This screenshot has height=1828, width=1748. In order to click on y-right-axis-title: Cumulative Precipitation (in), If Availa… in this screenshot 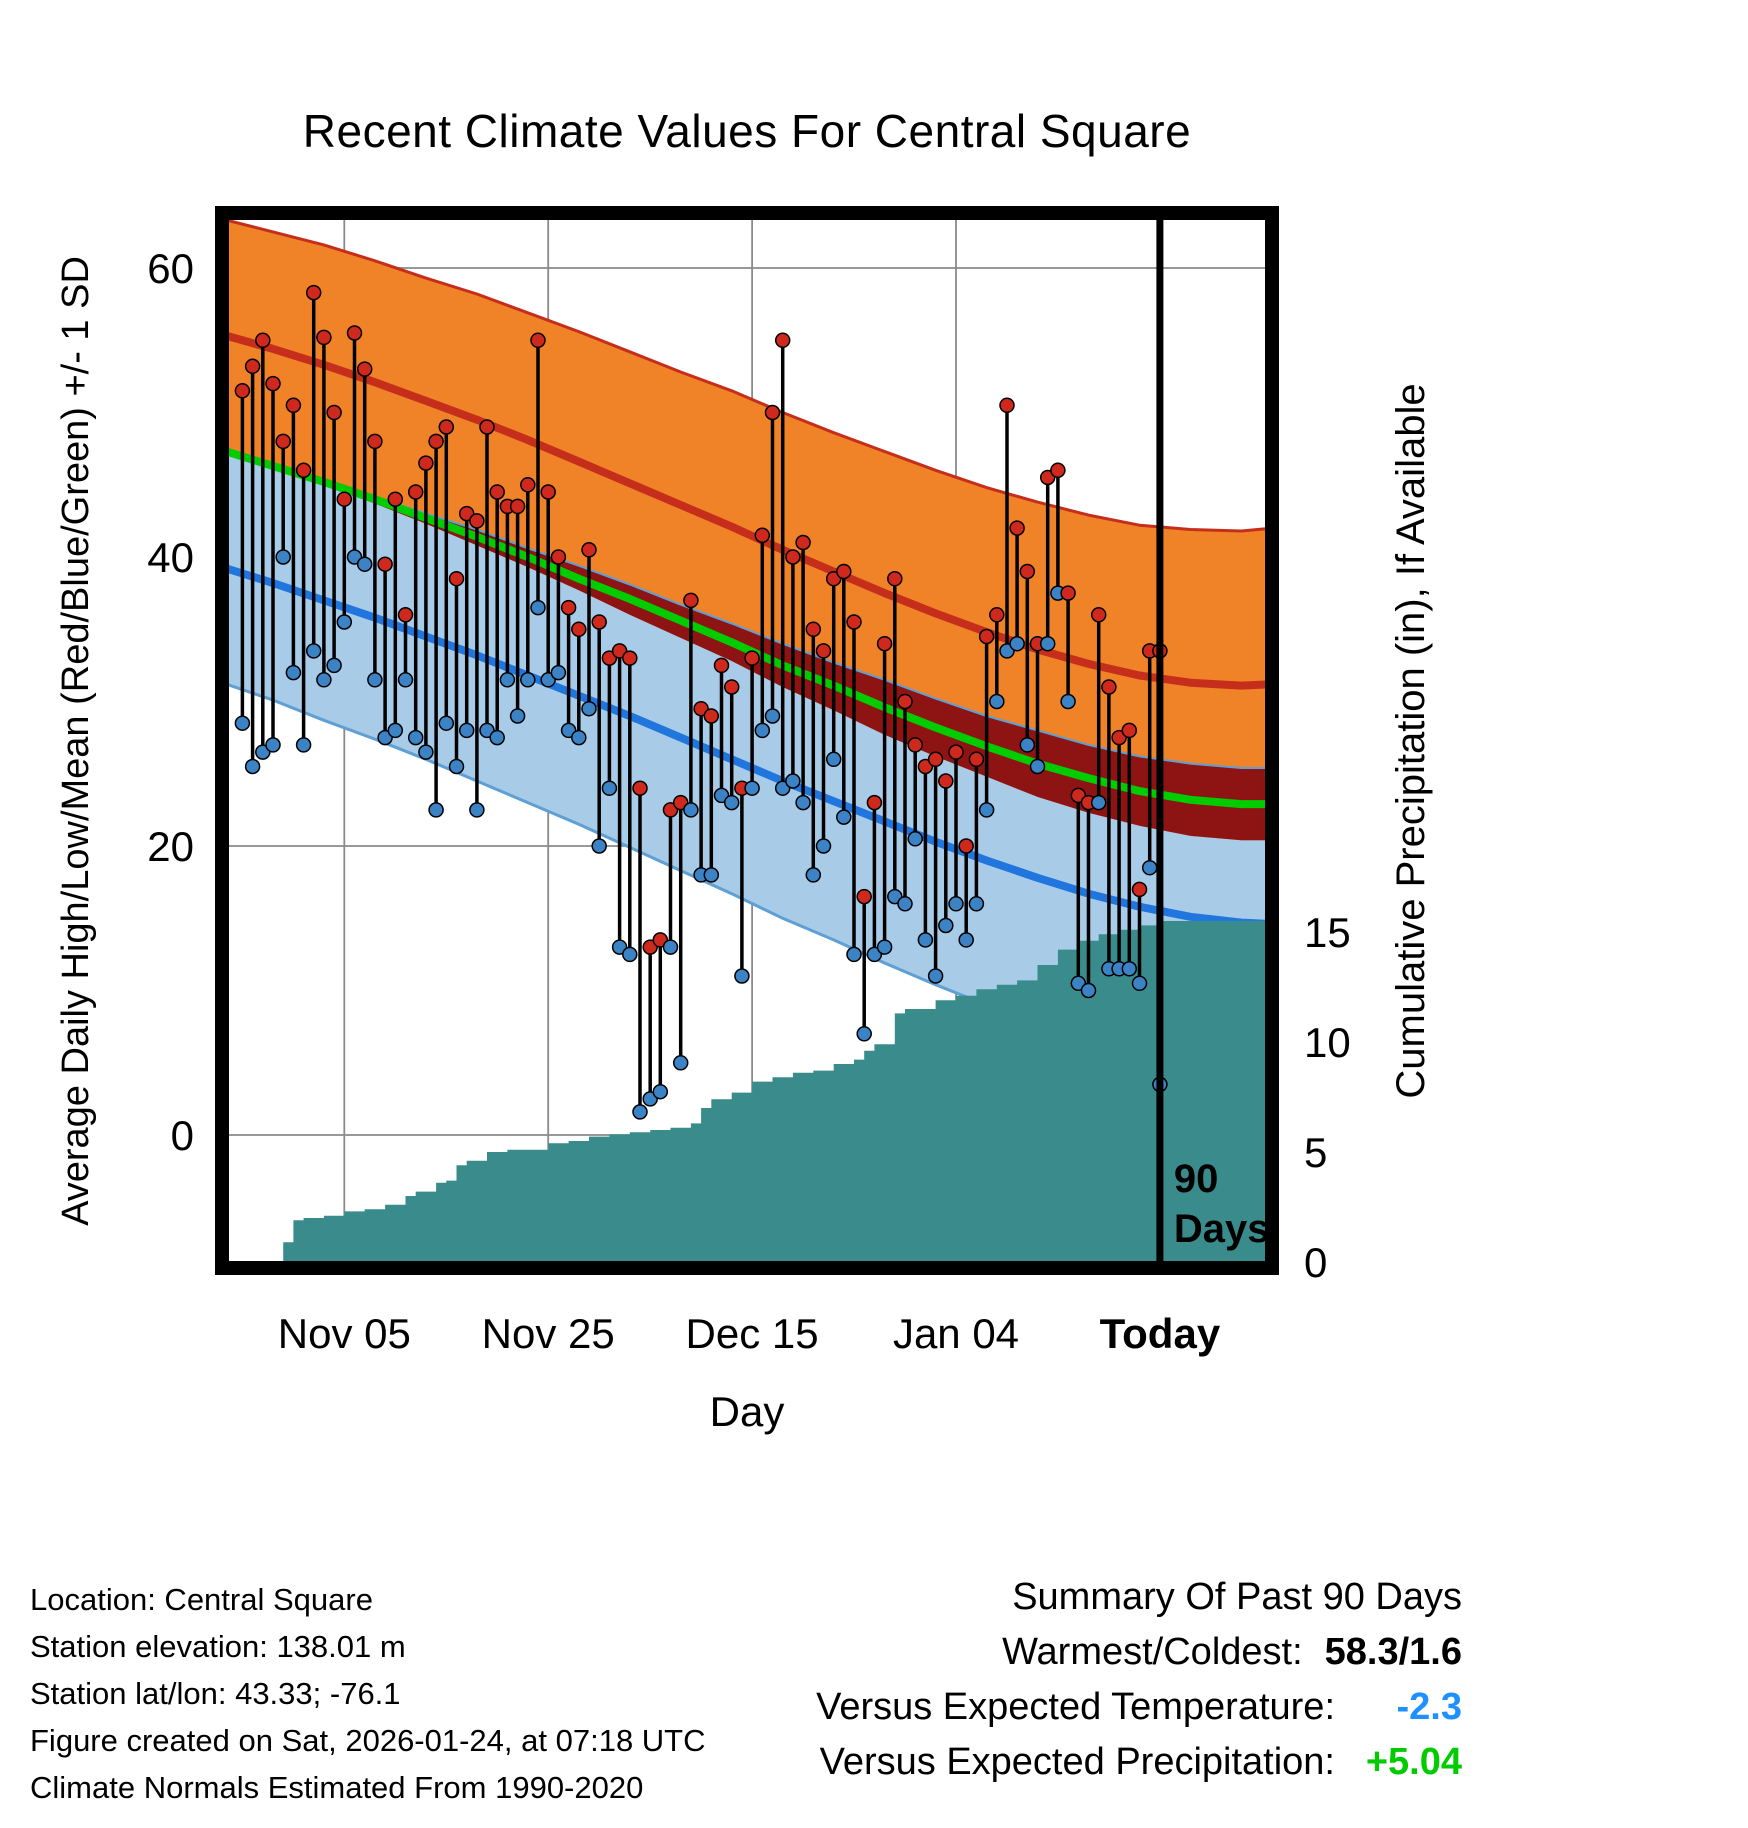, I will do `click(1411, 740)`.